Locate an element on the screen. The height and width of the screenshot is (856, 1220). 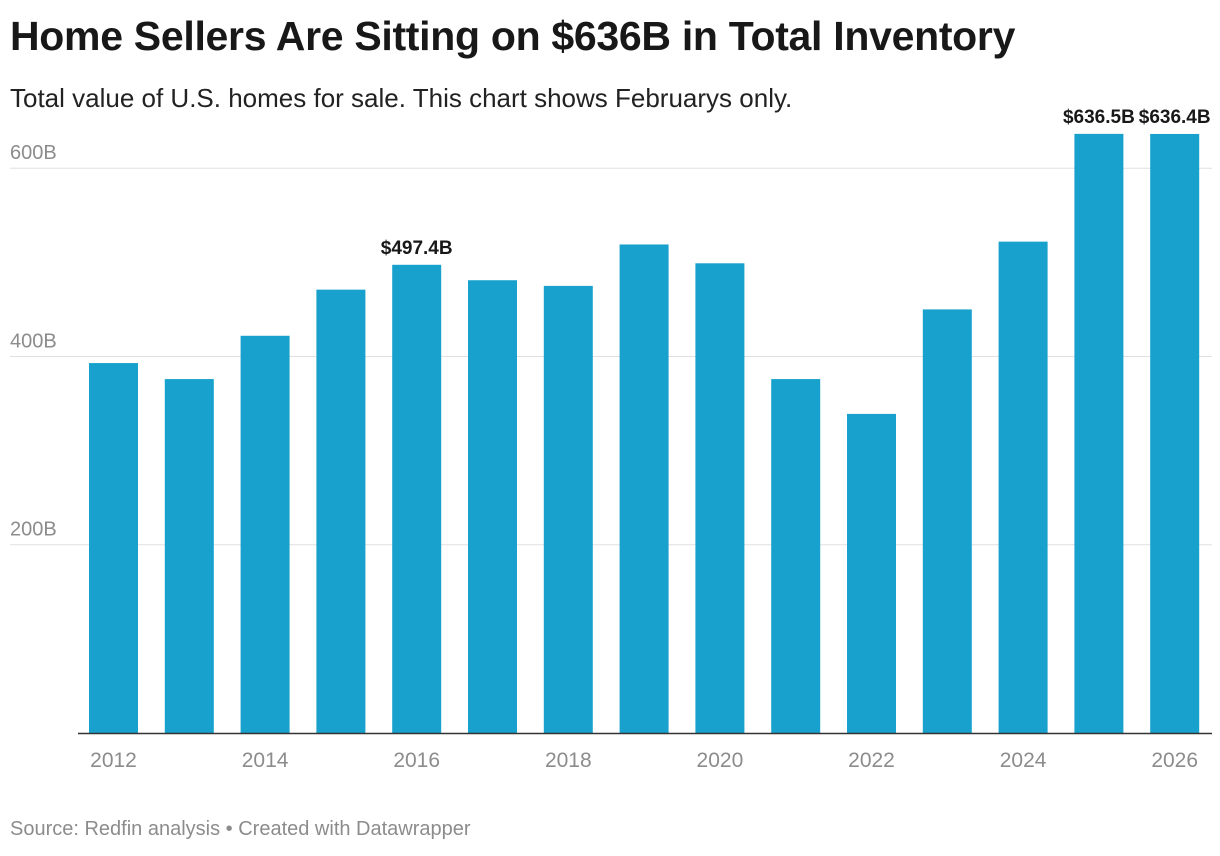
bar-2018 is located at coordinates (568, 509).